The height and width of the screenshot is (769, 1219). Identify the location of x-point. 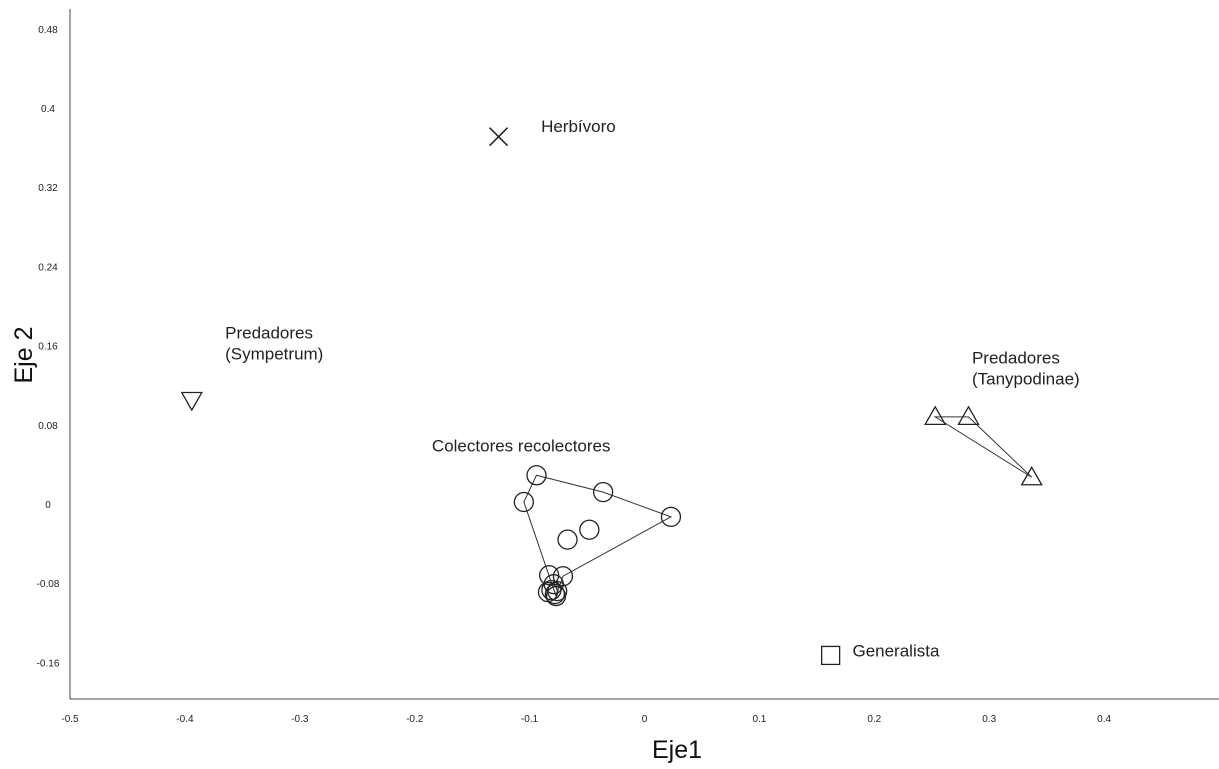
(499, 137).